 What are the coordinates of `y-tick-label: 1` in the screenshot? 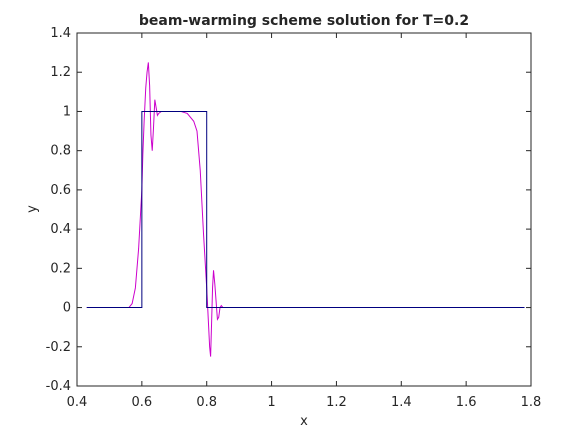 It's located at (67, 111).